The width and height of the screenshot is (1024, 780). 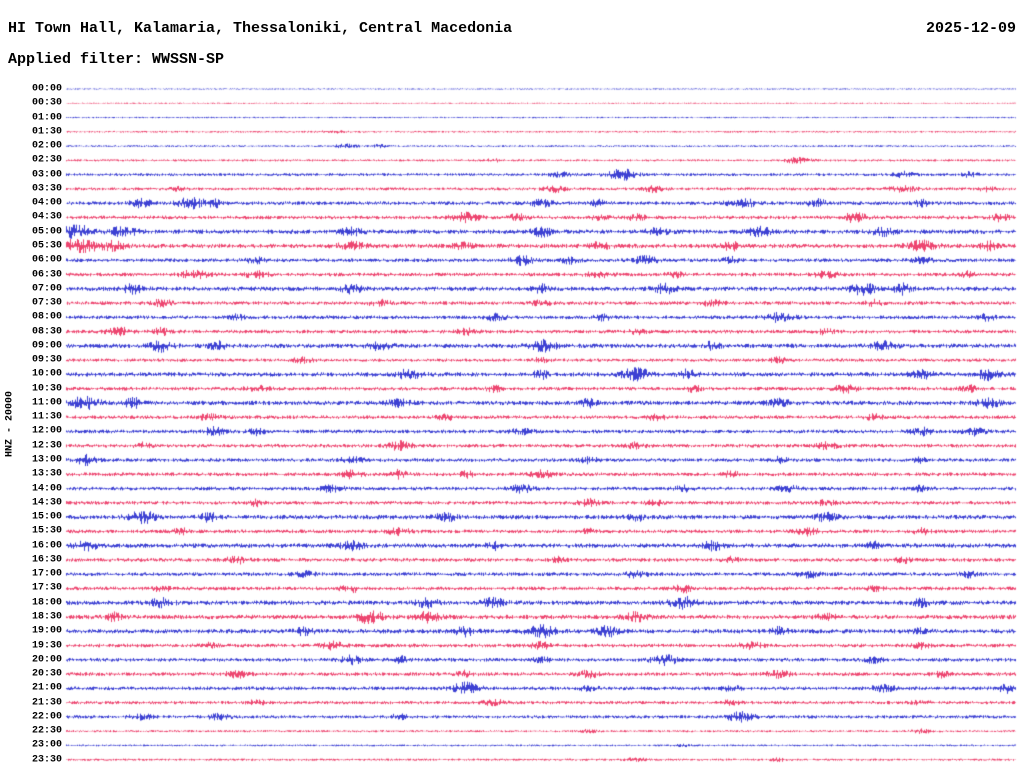 What do you see at coordinates (46, 274) in the screenshot?
I see `time-label-0630: 06:30` at bounding box center [46, 274].